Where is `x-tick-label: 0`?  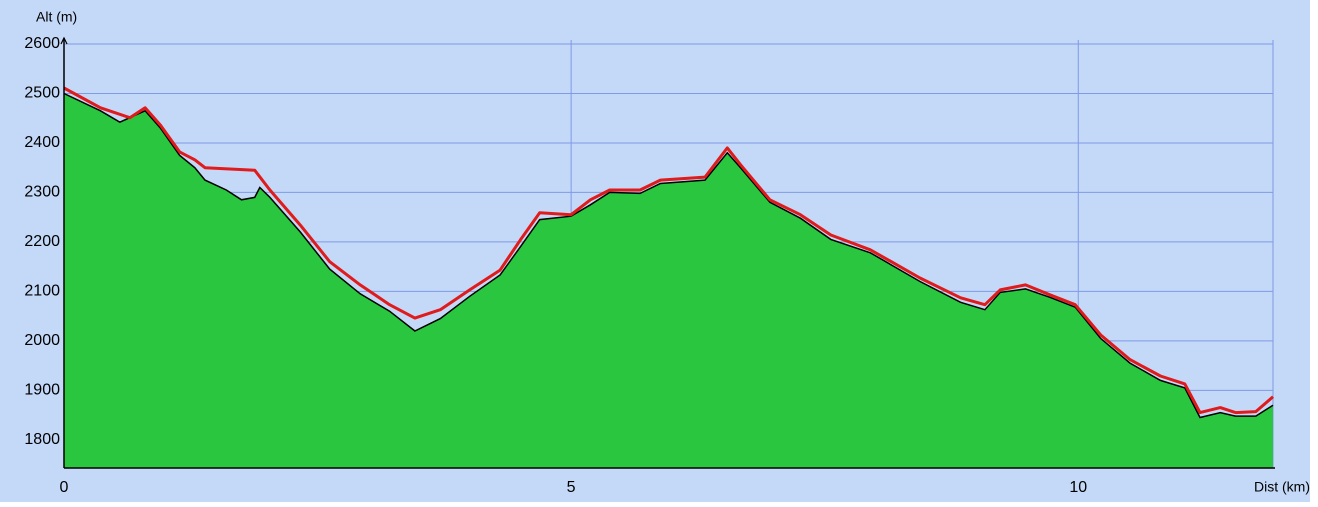
x-tick-label: 0 is located at coordinates (64, 487).